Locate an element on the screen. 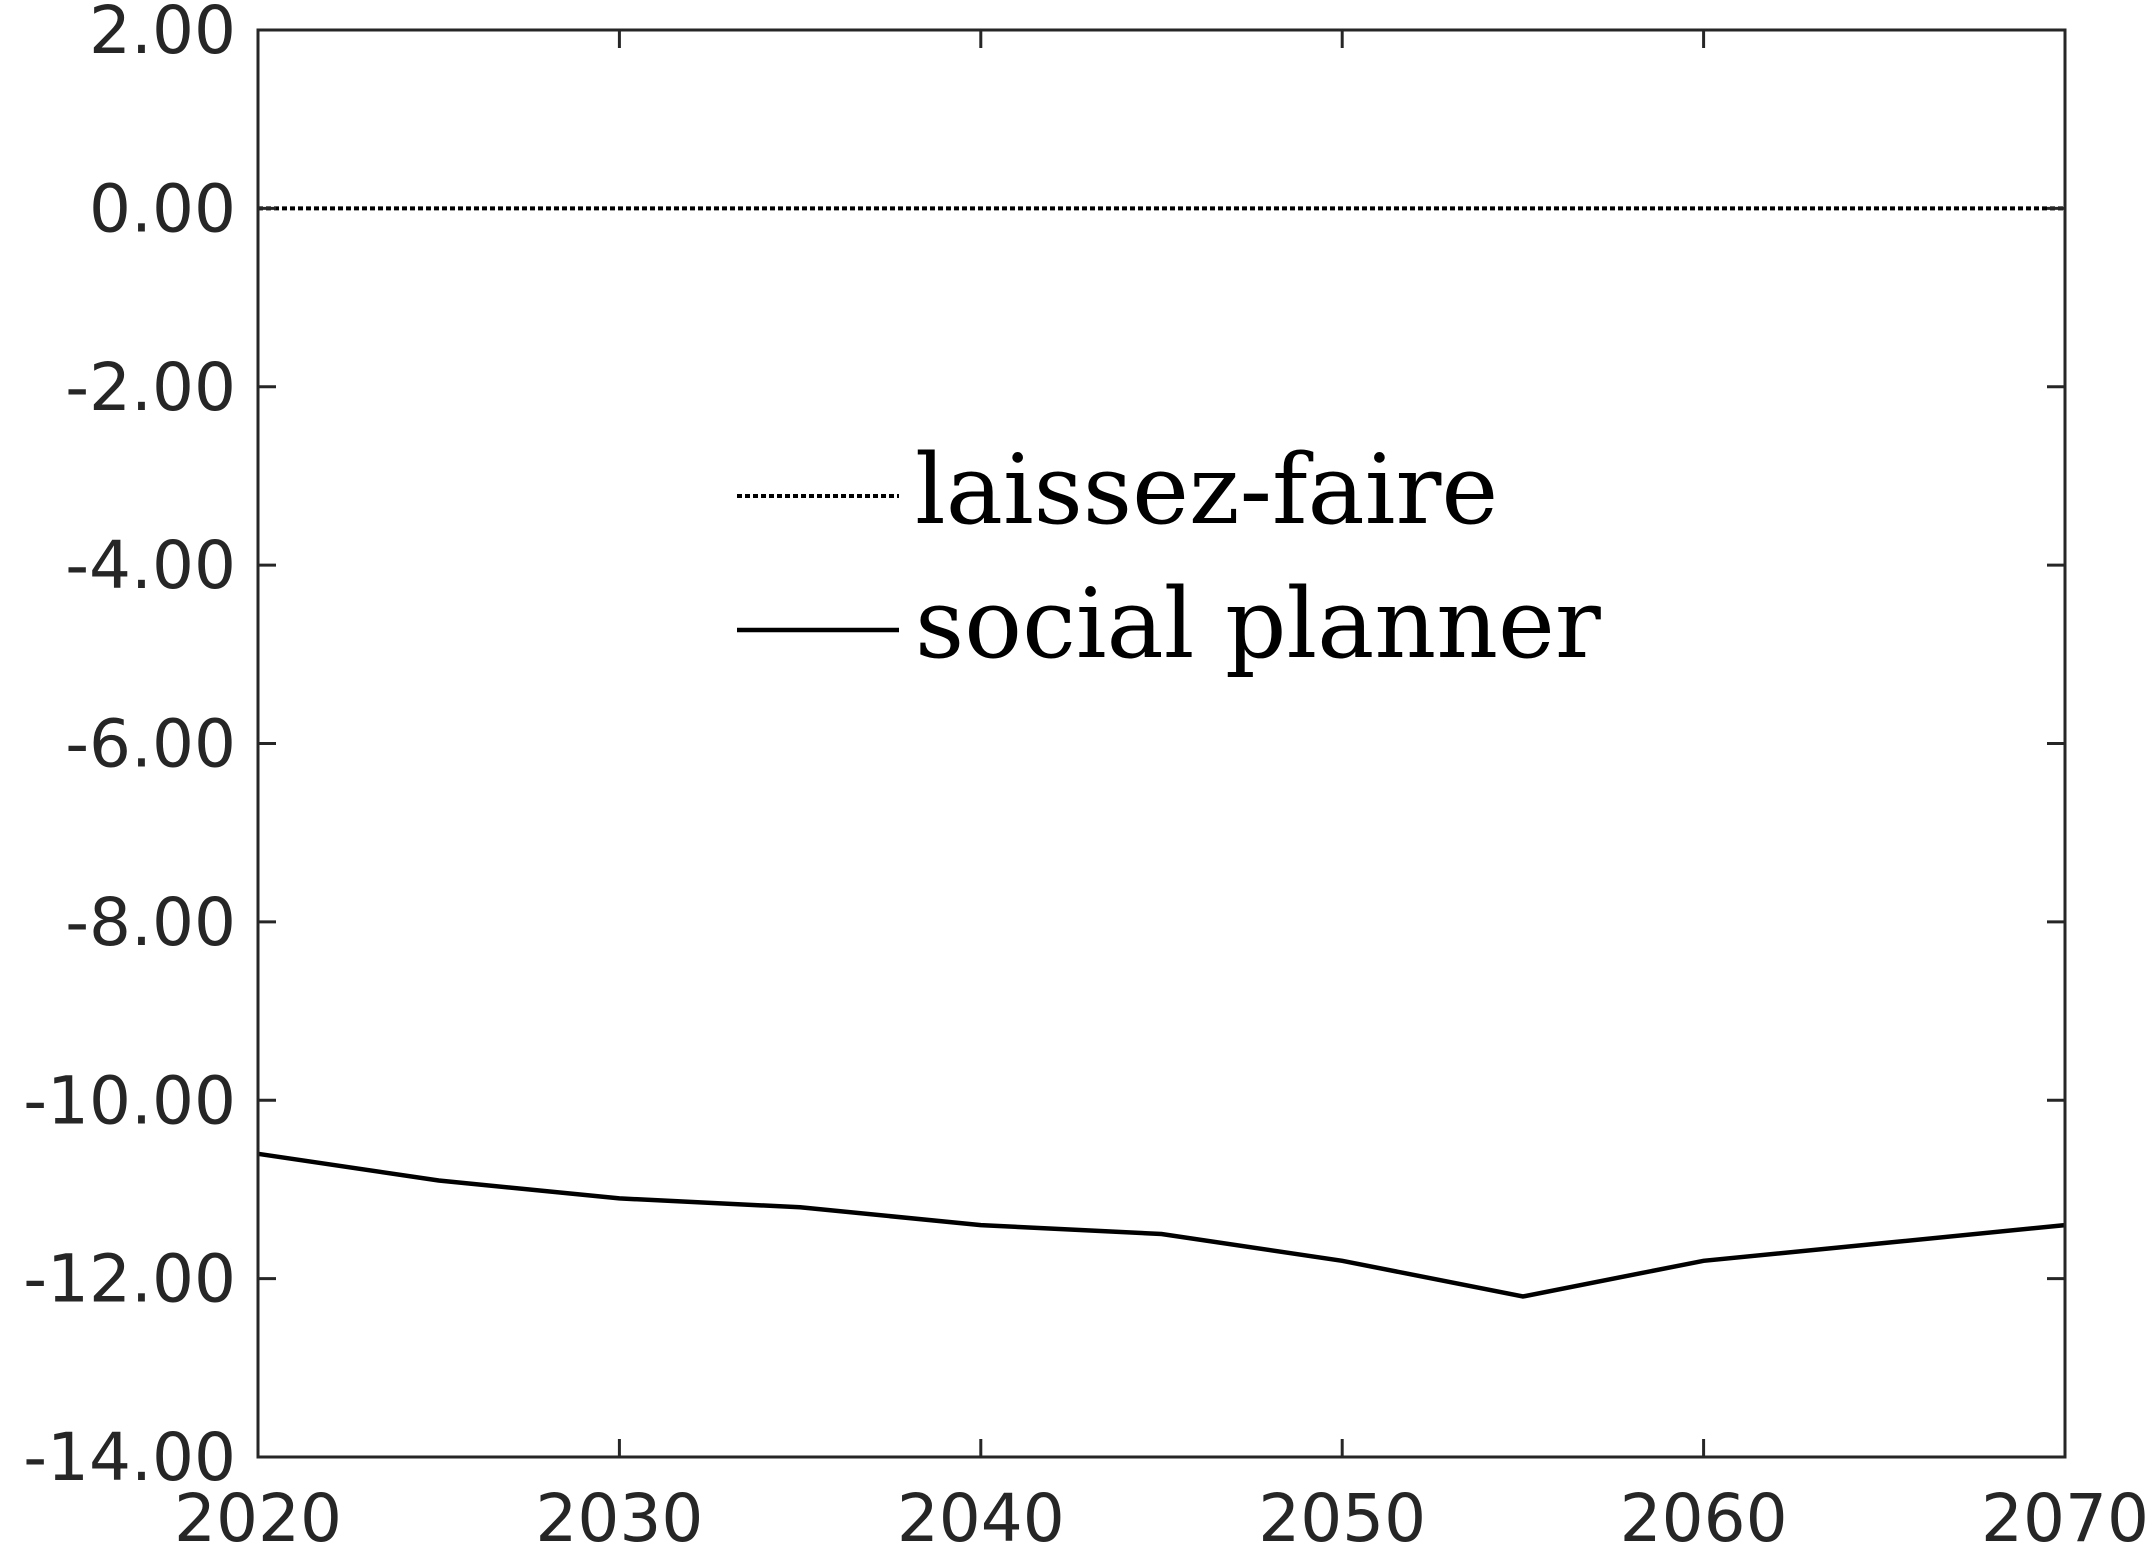 The height and width of the screenshot is (1554, 2155). x-tick-label: 2070 is located at coordinates (2065, 1517).